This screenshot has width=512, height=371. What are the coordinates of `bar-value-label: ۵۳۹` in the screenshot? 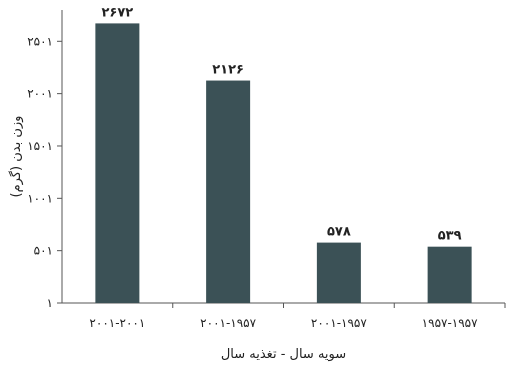 It's located at (450, 236).